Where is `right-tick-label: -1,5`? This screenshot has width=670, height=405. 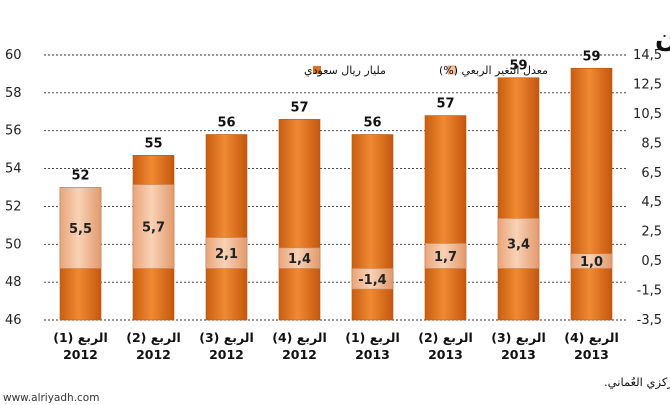 right-tick-label: -1,5 is located at coordinates (649, 291).